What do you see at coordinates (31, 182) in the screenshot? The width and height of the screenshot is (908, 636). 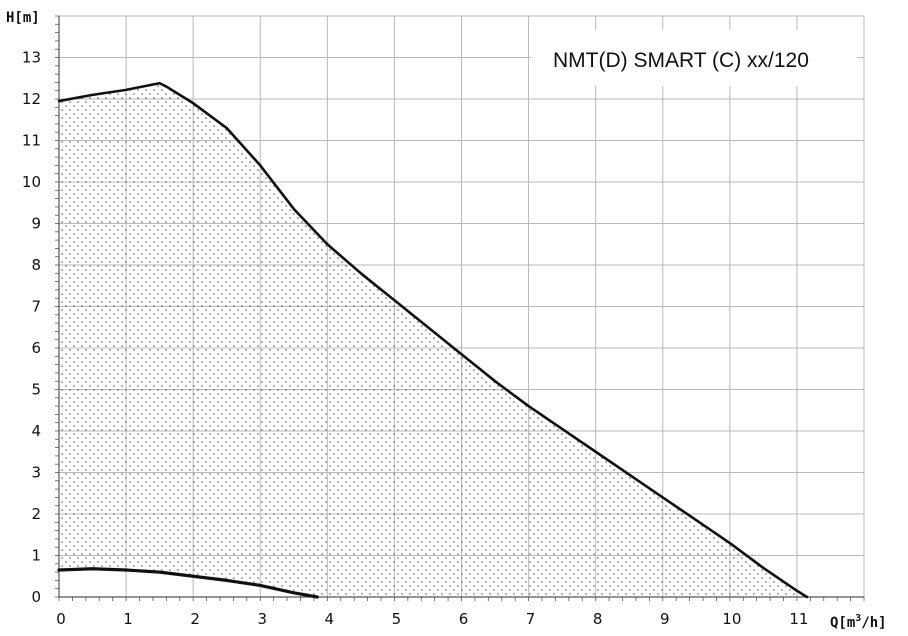 I see `y-tick-label: 10` at bounding box center [31, 182].